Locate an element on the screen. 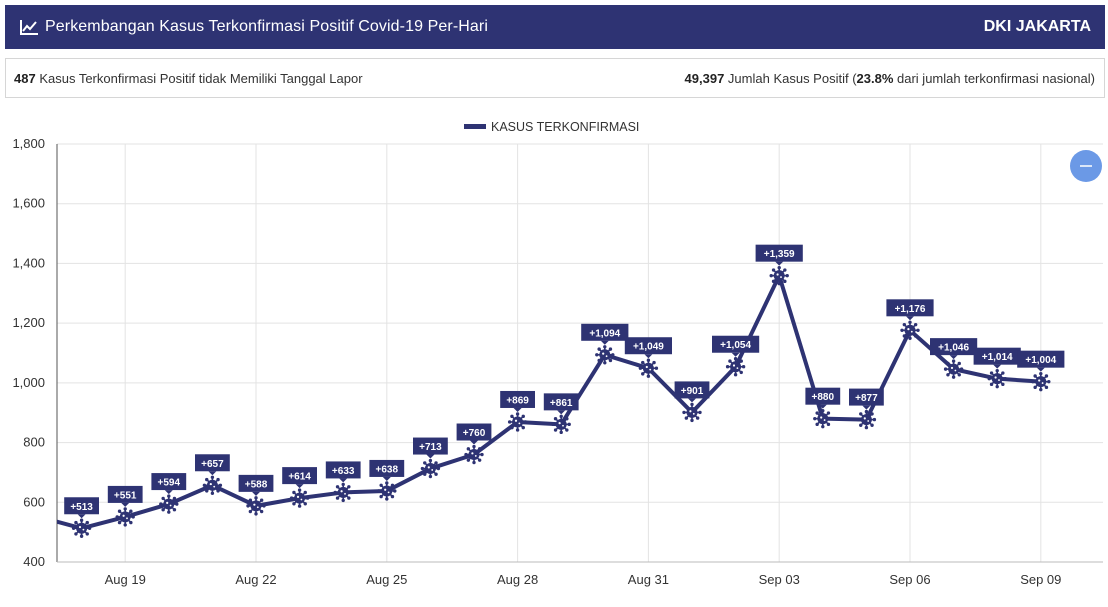 Image resolution: width=1108 pixels, height=607 pixels. data-label: +1,049 is located at coordinates (648, 348).